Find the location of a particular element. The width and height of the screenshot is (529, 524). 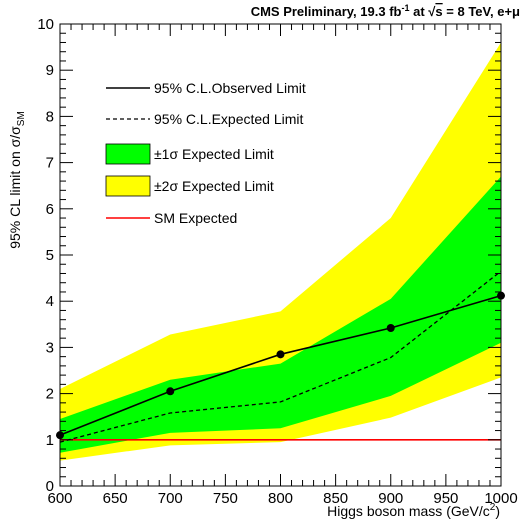

title-tail: = 8 TeV, e+μ is located at coordinates (481, 11).